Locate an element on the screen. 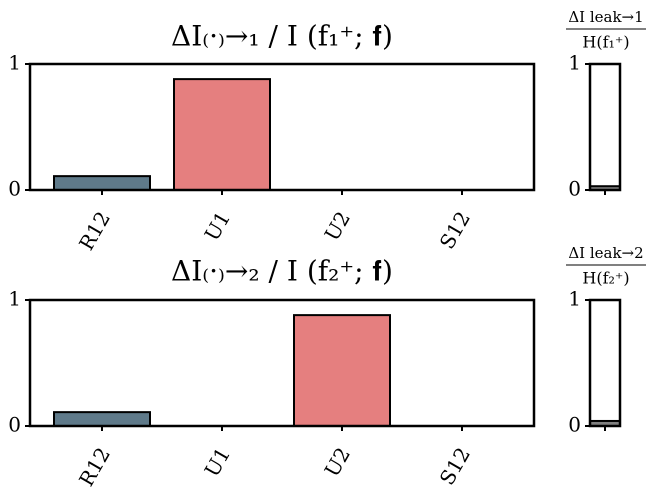  chart-title: ΔI₍·₎→₂ / I (f₂⁺; 𝐟) is located at coordinates (282, 271).